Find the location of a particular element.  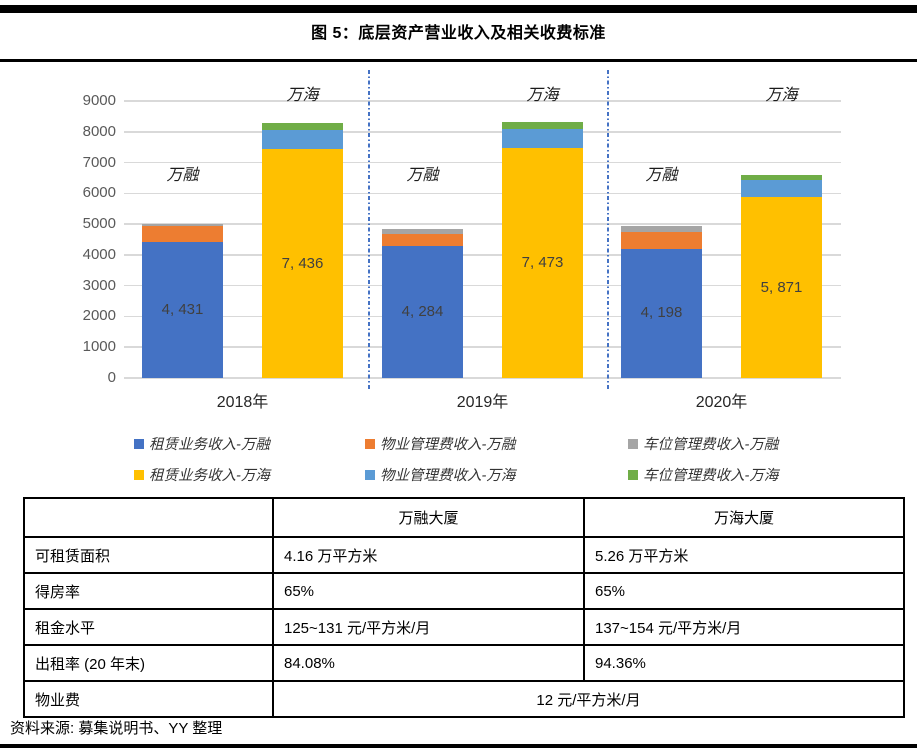

y-axis-tick-label: 4000 is located at coordinates (99, 254).